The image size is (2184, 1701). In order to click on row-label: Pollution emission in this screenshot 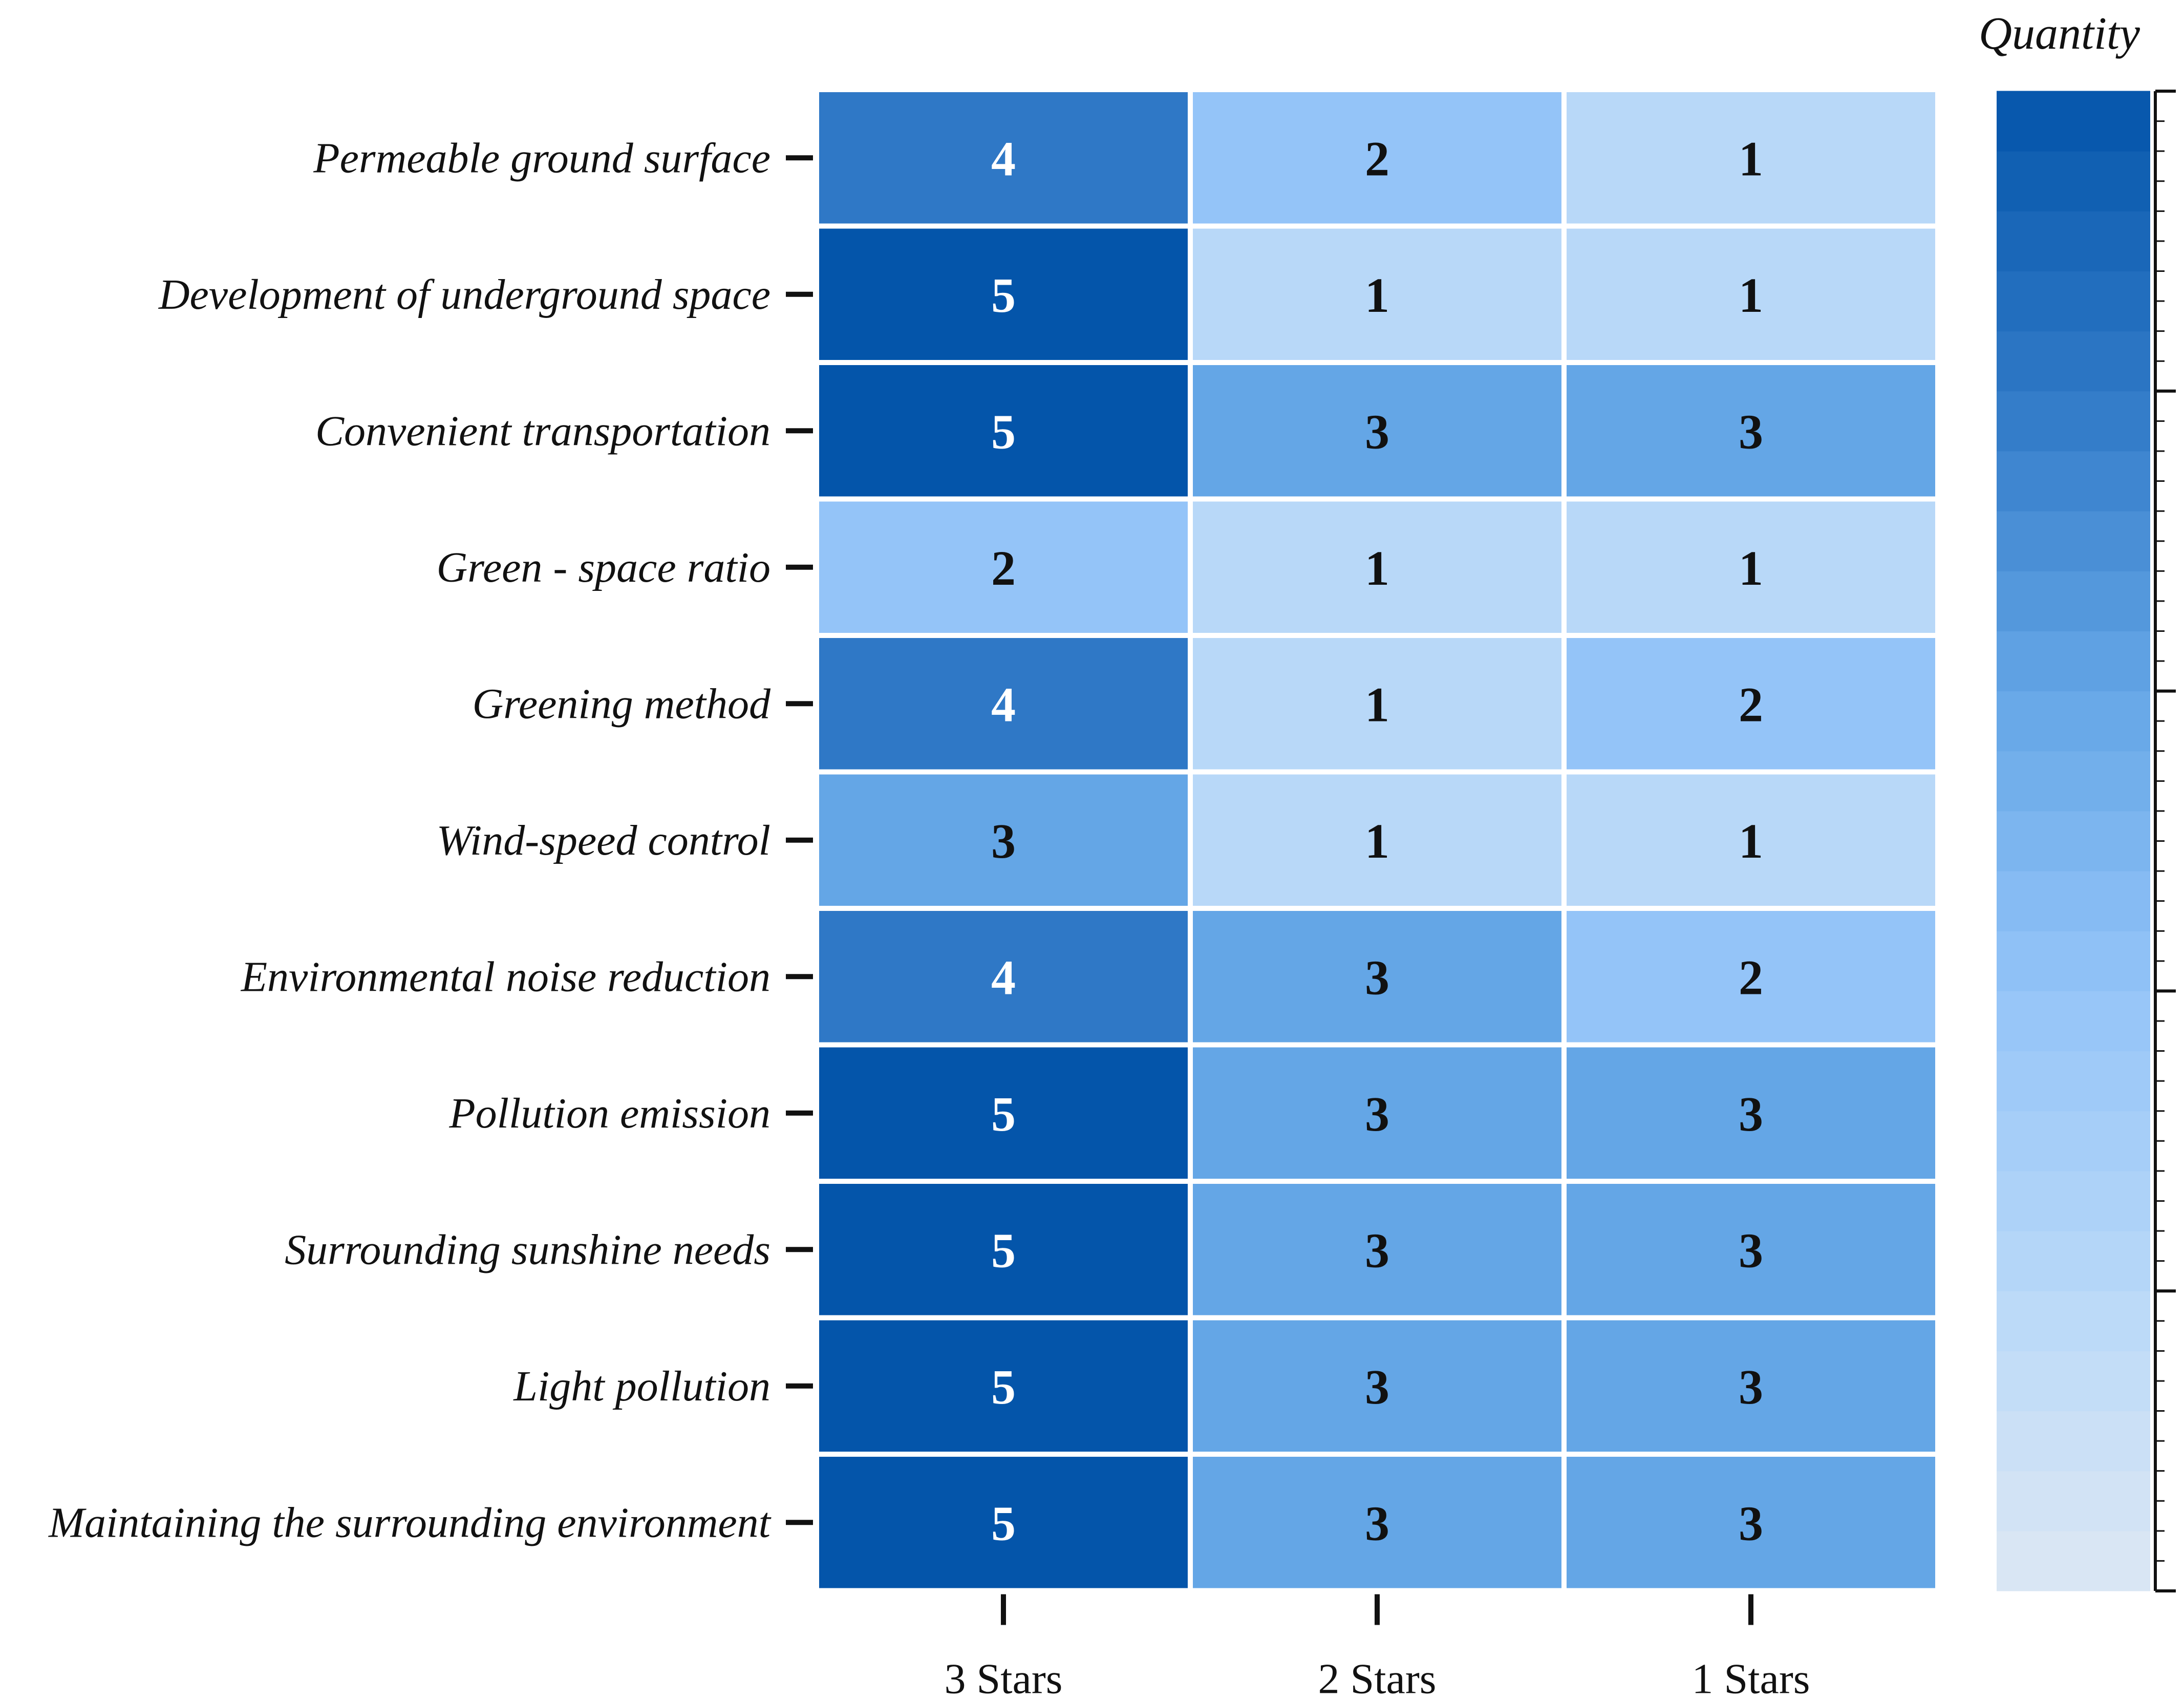, I will do `click(609, 1113)`.